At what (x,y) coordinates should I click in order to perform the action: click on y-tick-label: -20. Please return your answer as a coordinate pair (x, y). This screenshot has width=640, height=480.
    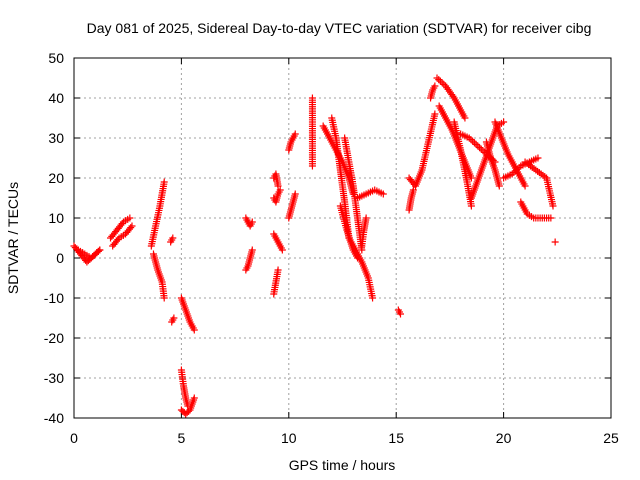
    Looking at the image, I should click on (54, 338).